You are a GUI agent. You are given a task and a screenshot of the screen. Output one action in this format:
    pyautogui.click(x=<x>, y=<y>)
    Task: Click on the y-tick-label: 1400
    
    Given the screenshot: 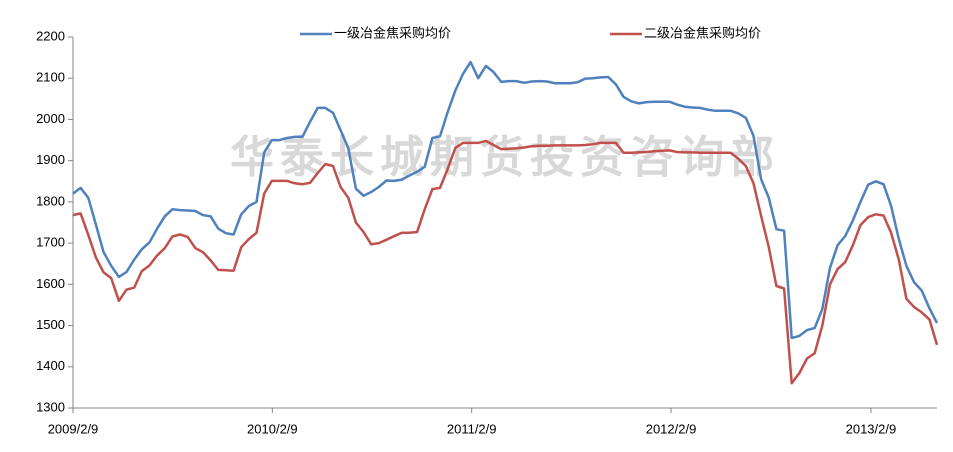 What is the action you would take?
    pyautogui.click(x=50, y=365)
    